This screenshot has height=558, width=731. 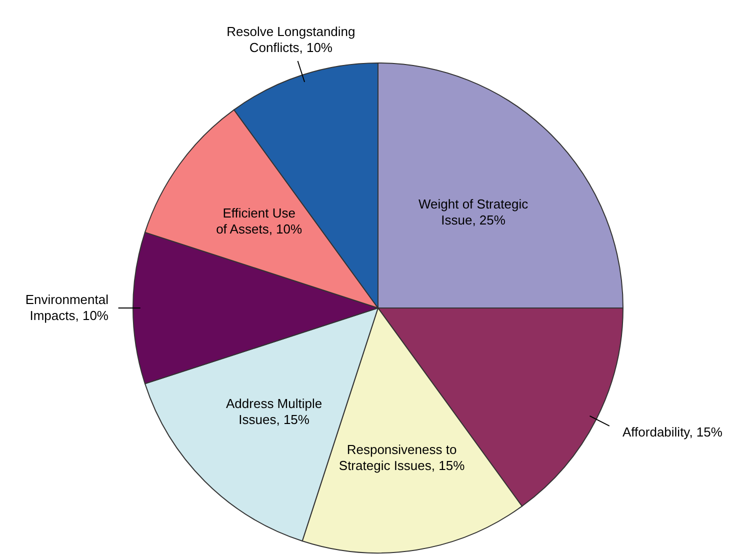 I want to click on slice-label: Weight of Strategic Issue, 25%, so click(x=473, y=212).